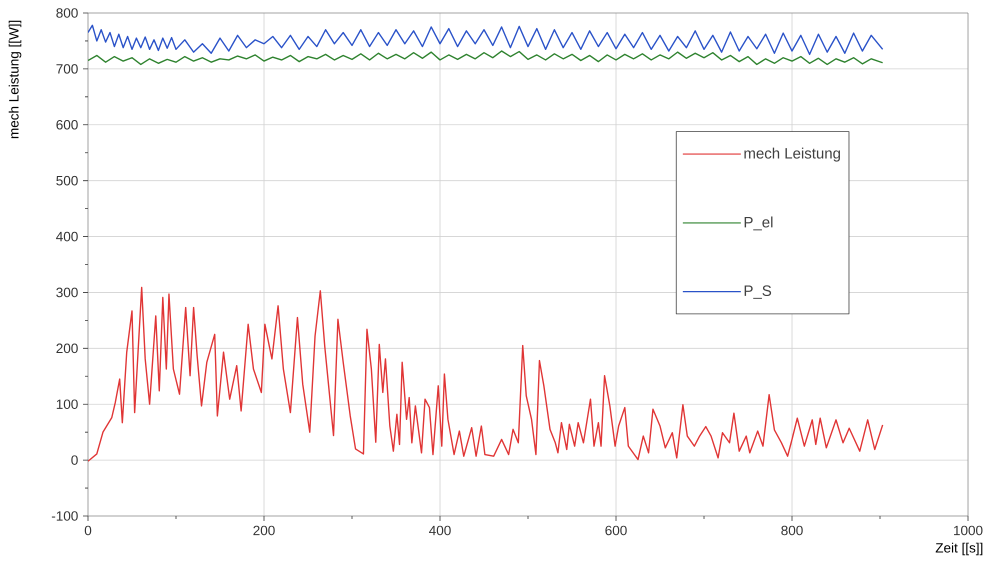  Describe the element at coordinates (758, 223) in the screenshot. I see `legend-label: P_el` at that location.